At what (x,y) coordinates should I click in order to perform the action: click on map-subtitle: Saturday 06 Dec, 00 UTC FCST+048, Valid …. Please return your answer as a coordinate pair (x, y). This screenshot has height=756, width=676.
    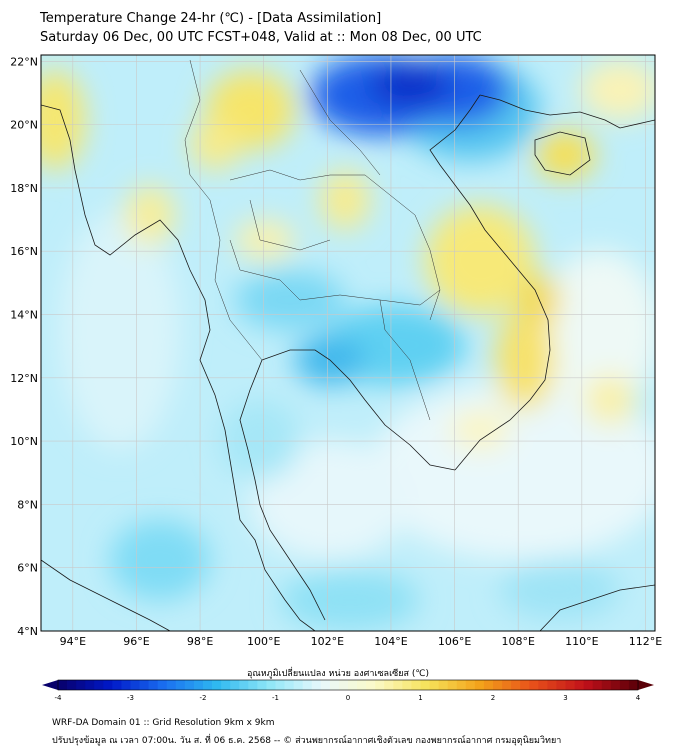
    Looking at the image, I should click on (261, 37).